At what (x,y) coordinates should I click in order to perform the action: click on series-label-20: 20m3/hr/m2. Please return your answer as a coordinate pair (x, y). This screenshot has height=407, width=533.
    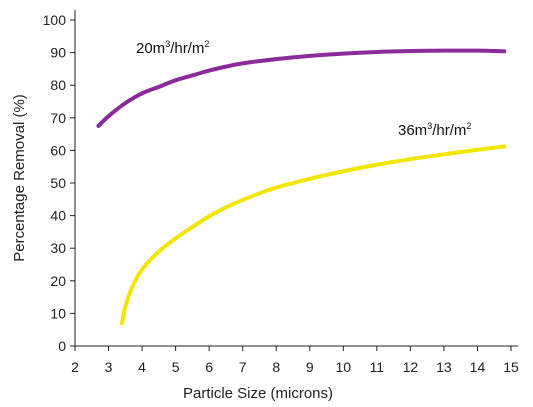
    Looking at the image, I should click on (172, 48).